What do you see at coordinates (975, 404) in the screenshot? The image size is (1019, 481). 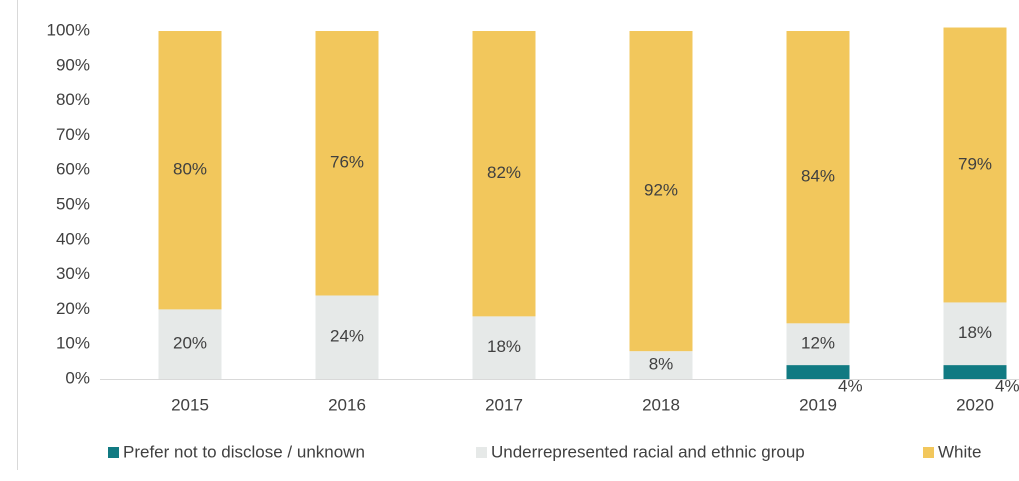 I see `x-tick-label: 2020` at bounding box center [975, 404].